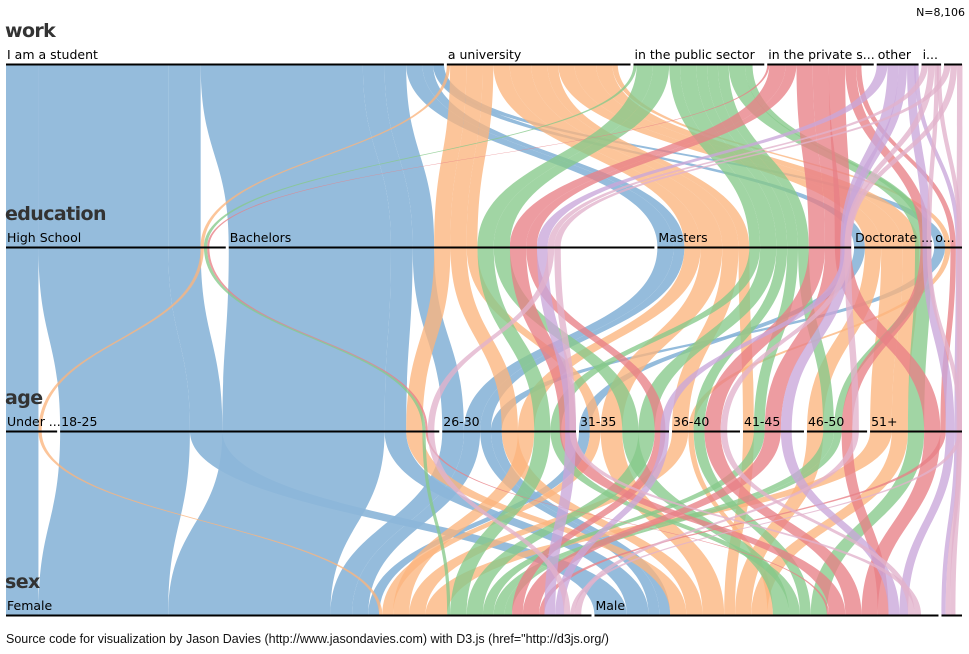  What do you see at coordinates (826, 421) in the screenshot?
I see `category-label-a4650: 46-50` at bounding box center [826, 421].